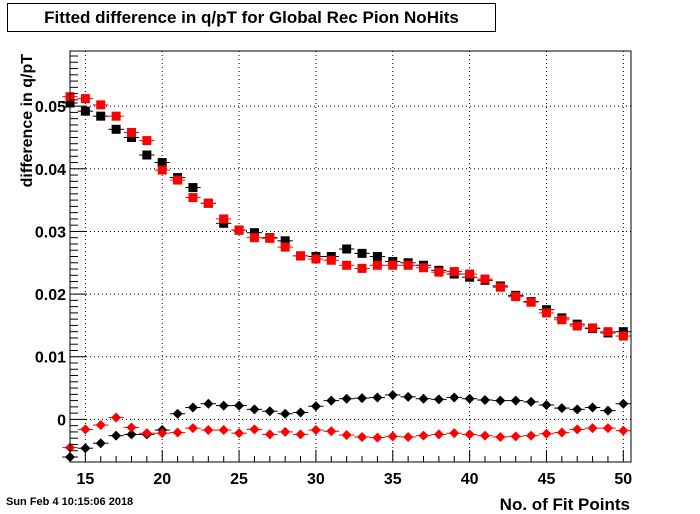 Image resolution: width=700 pixels, height=514 pixels. I want to click on y-tick-label: 0.03, so click(50, 232).